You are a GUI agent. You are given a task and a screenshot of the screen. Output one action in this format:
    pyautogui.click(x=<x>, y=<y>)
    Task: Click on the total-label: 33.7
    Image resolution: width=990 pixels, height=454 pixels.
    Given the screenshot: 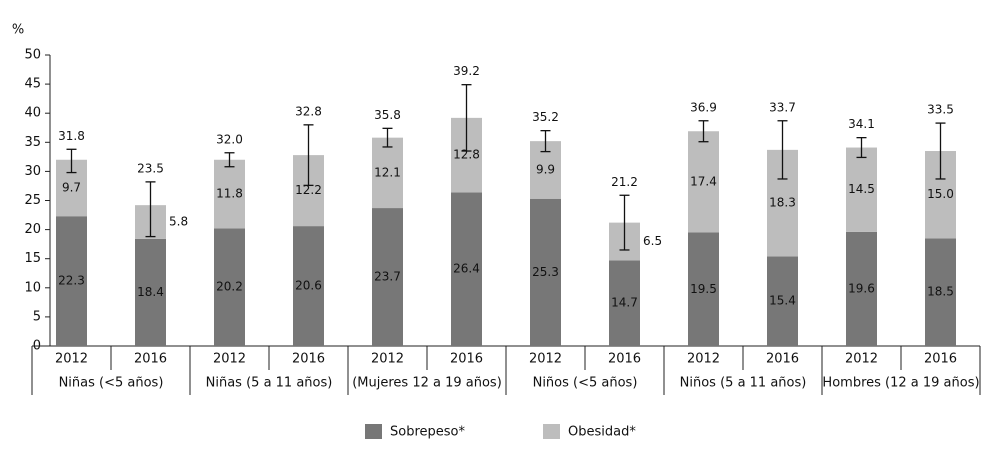 What is the action you would take?
    pyautogui.click(x=782, y=107)
    